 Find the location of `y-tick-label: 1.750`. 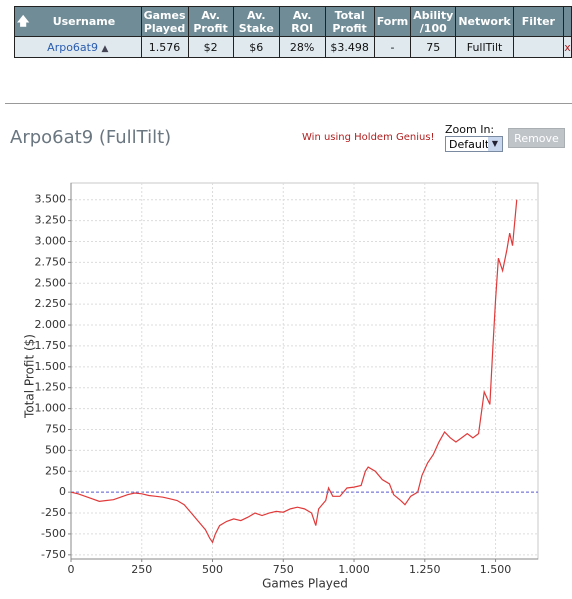

y-tick-label: 1.750 is located at coordinates (51, 345).